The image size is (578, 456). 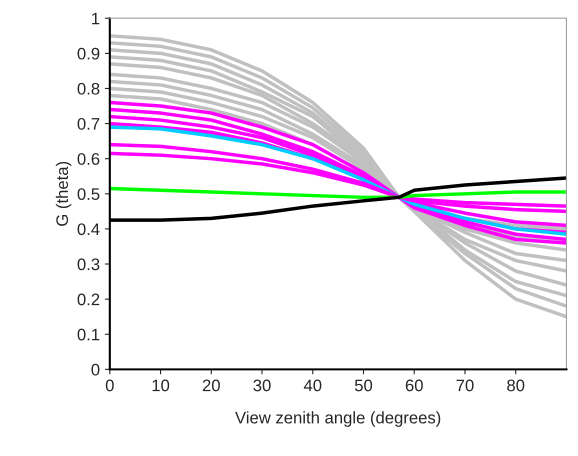 I want to click on y-tick-label: 0.8, so click(x=89, y=88).